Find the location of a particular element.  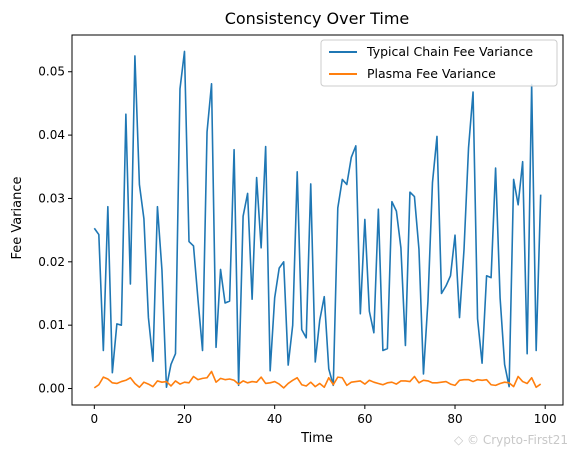

legend-box is located at coordinates (439, 63).